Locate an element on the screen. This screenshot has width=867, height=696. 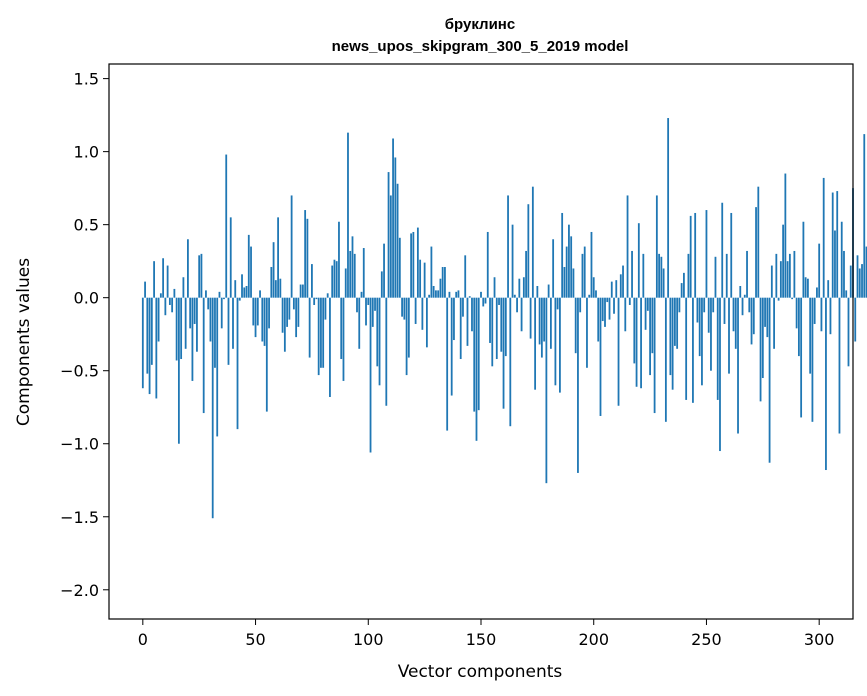
x-axis-label: Vector components is located at coordinates (480, 672).